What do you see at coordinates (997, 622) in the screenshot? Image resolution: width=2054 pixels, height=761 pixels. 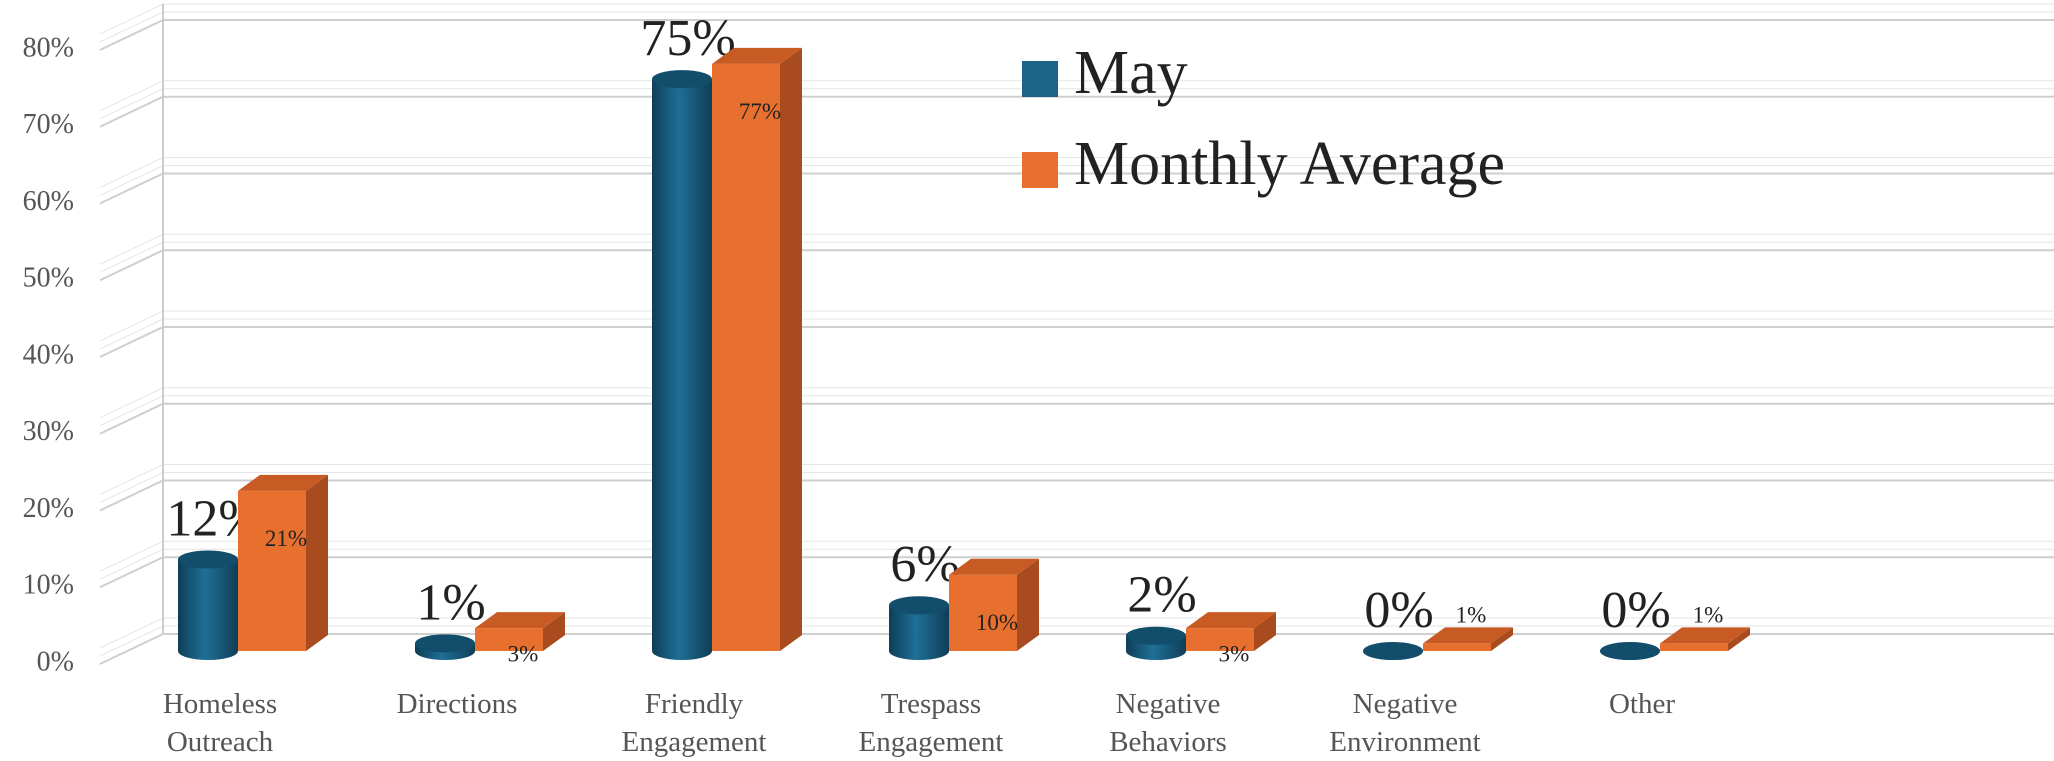 I see `data-label: 10%` at bounding box center [997, 622].